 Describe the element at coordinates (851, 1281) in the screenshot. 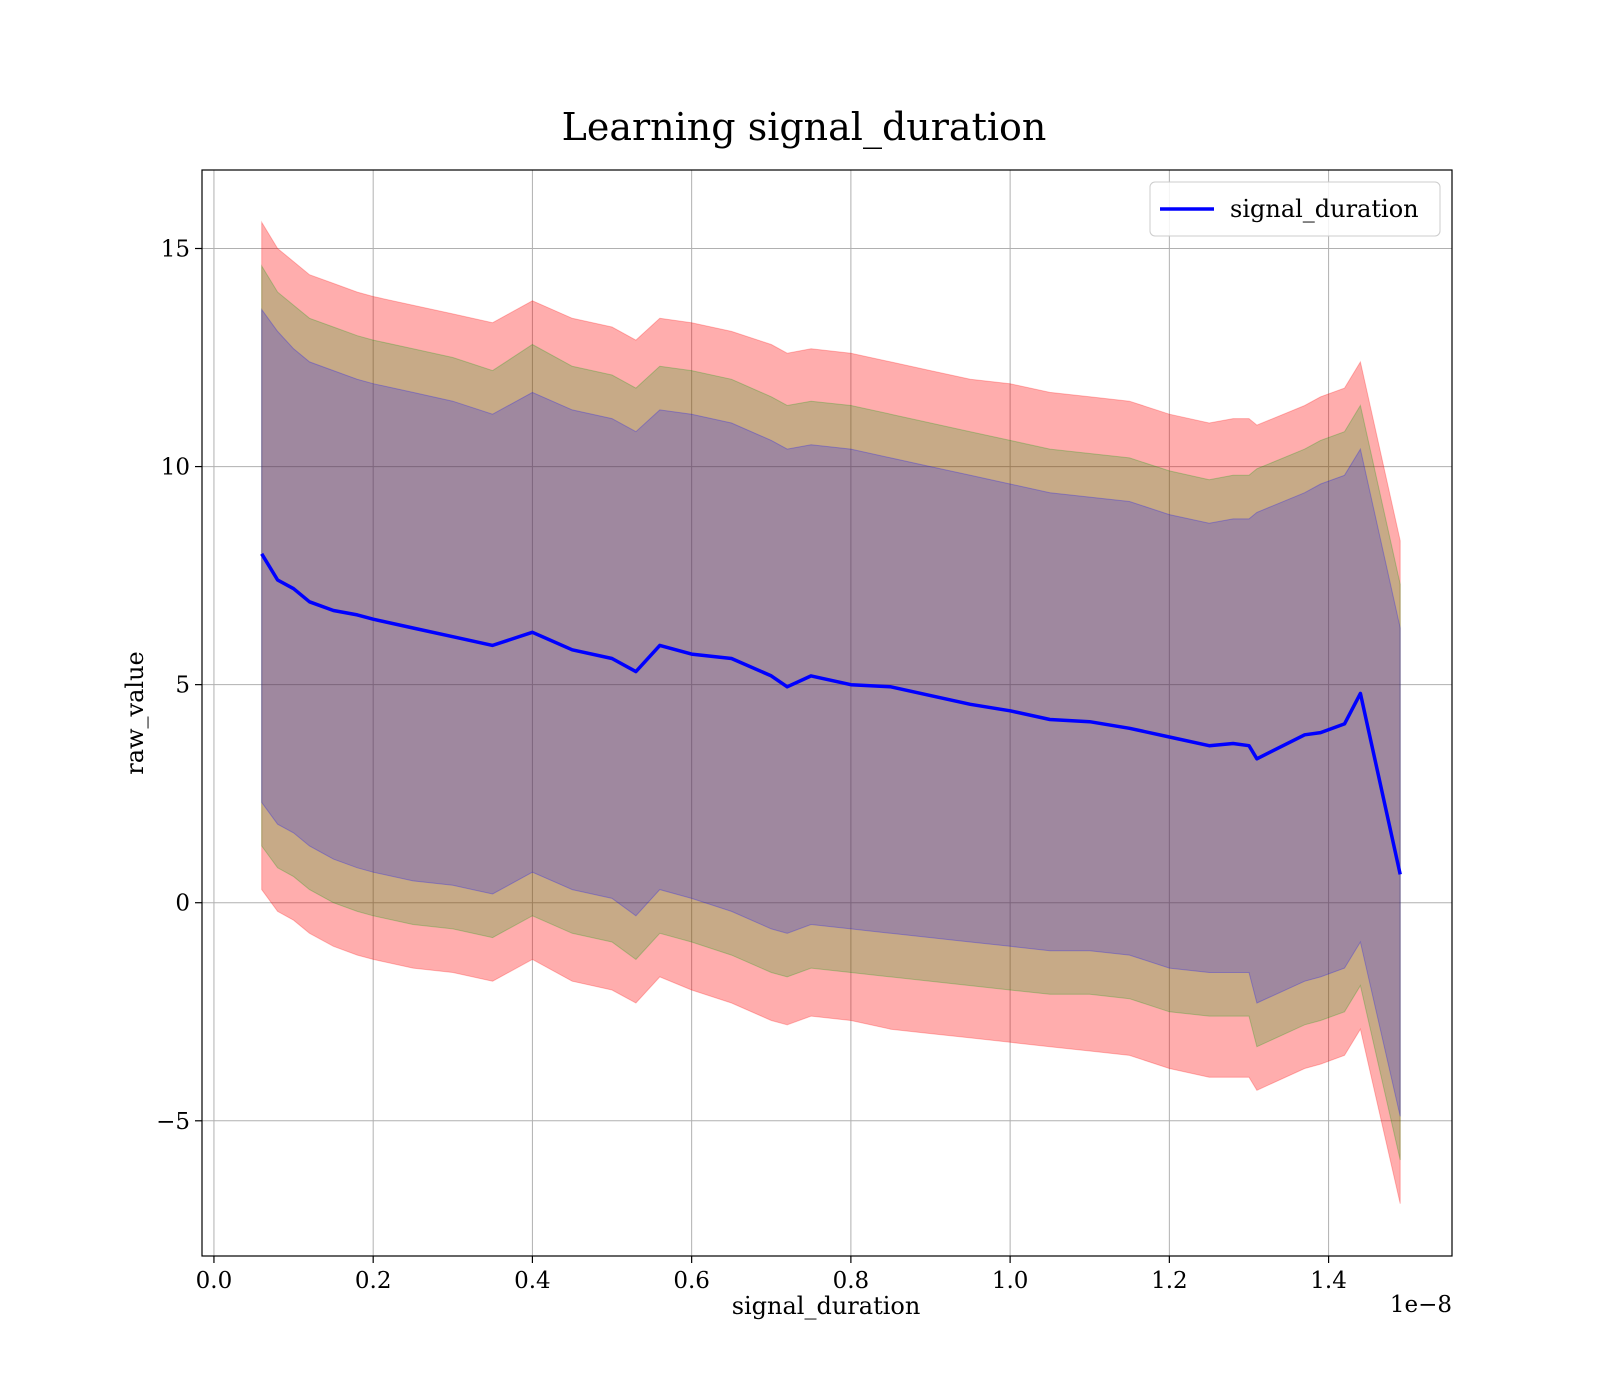

I see `x-tick-label: 0.8` at that location.